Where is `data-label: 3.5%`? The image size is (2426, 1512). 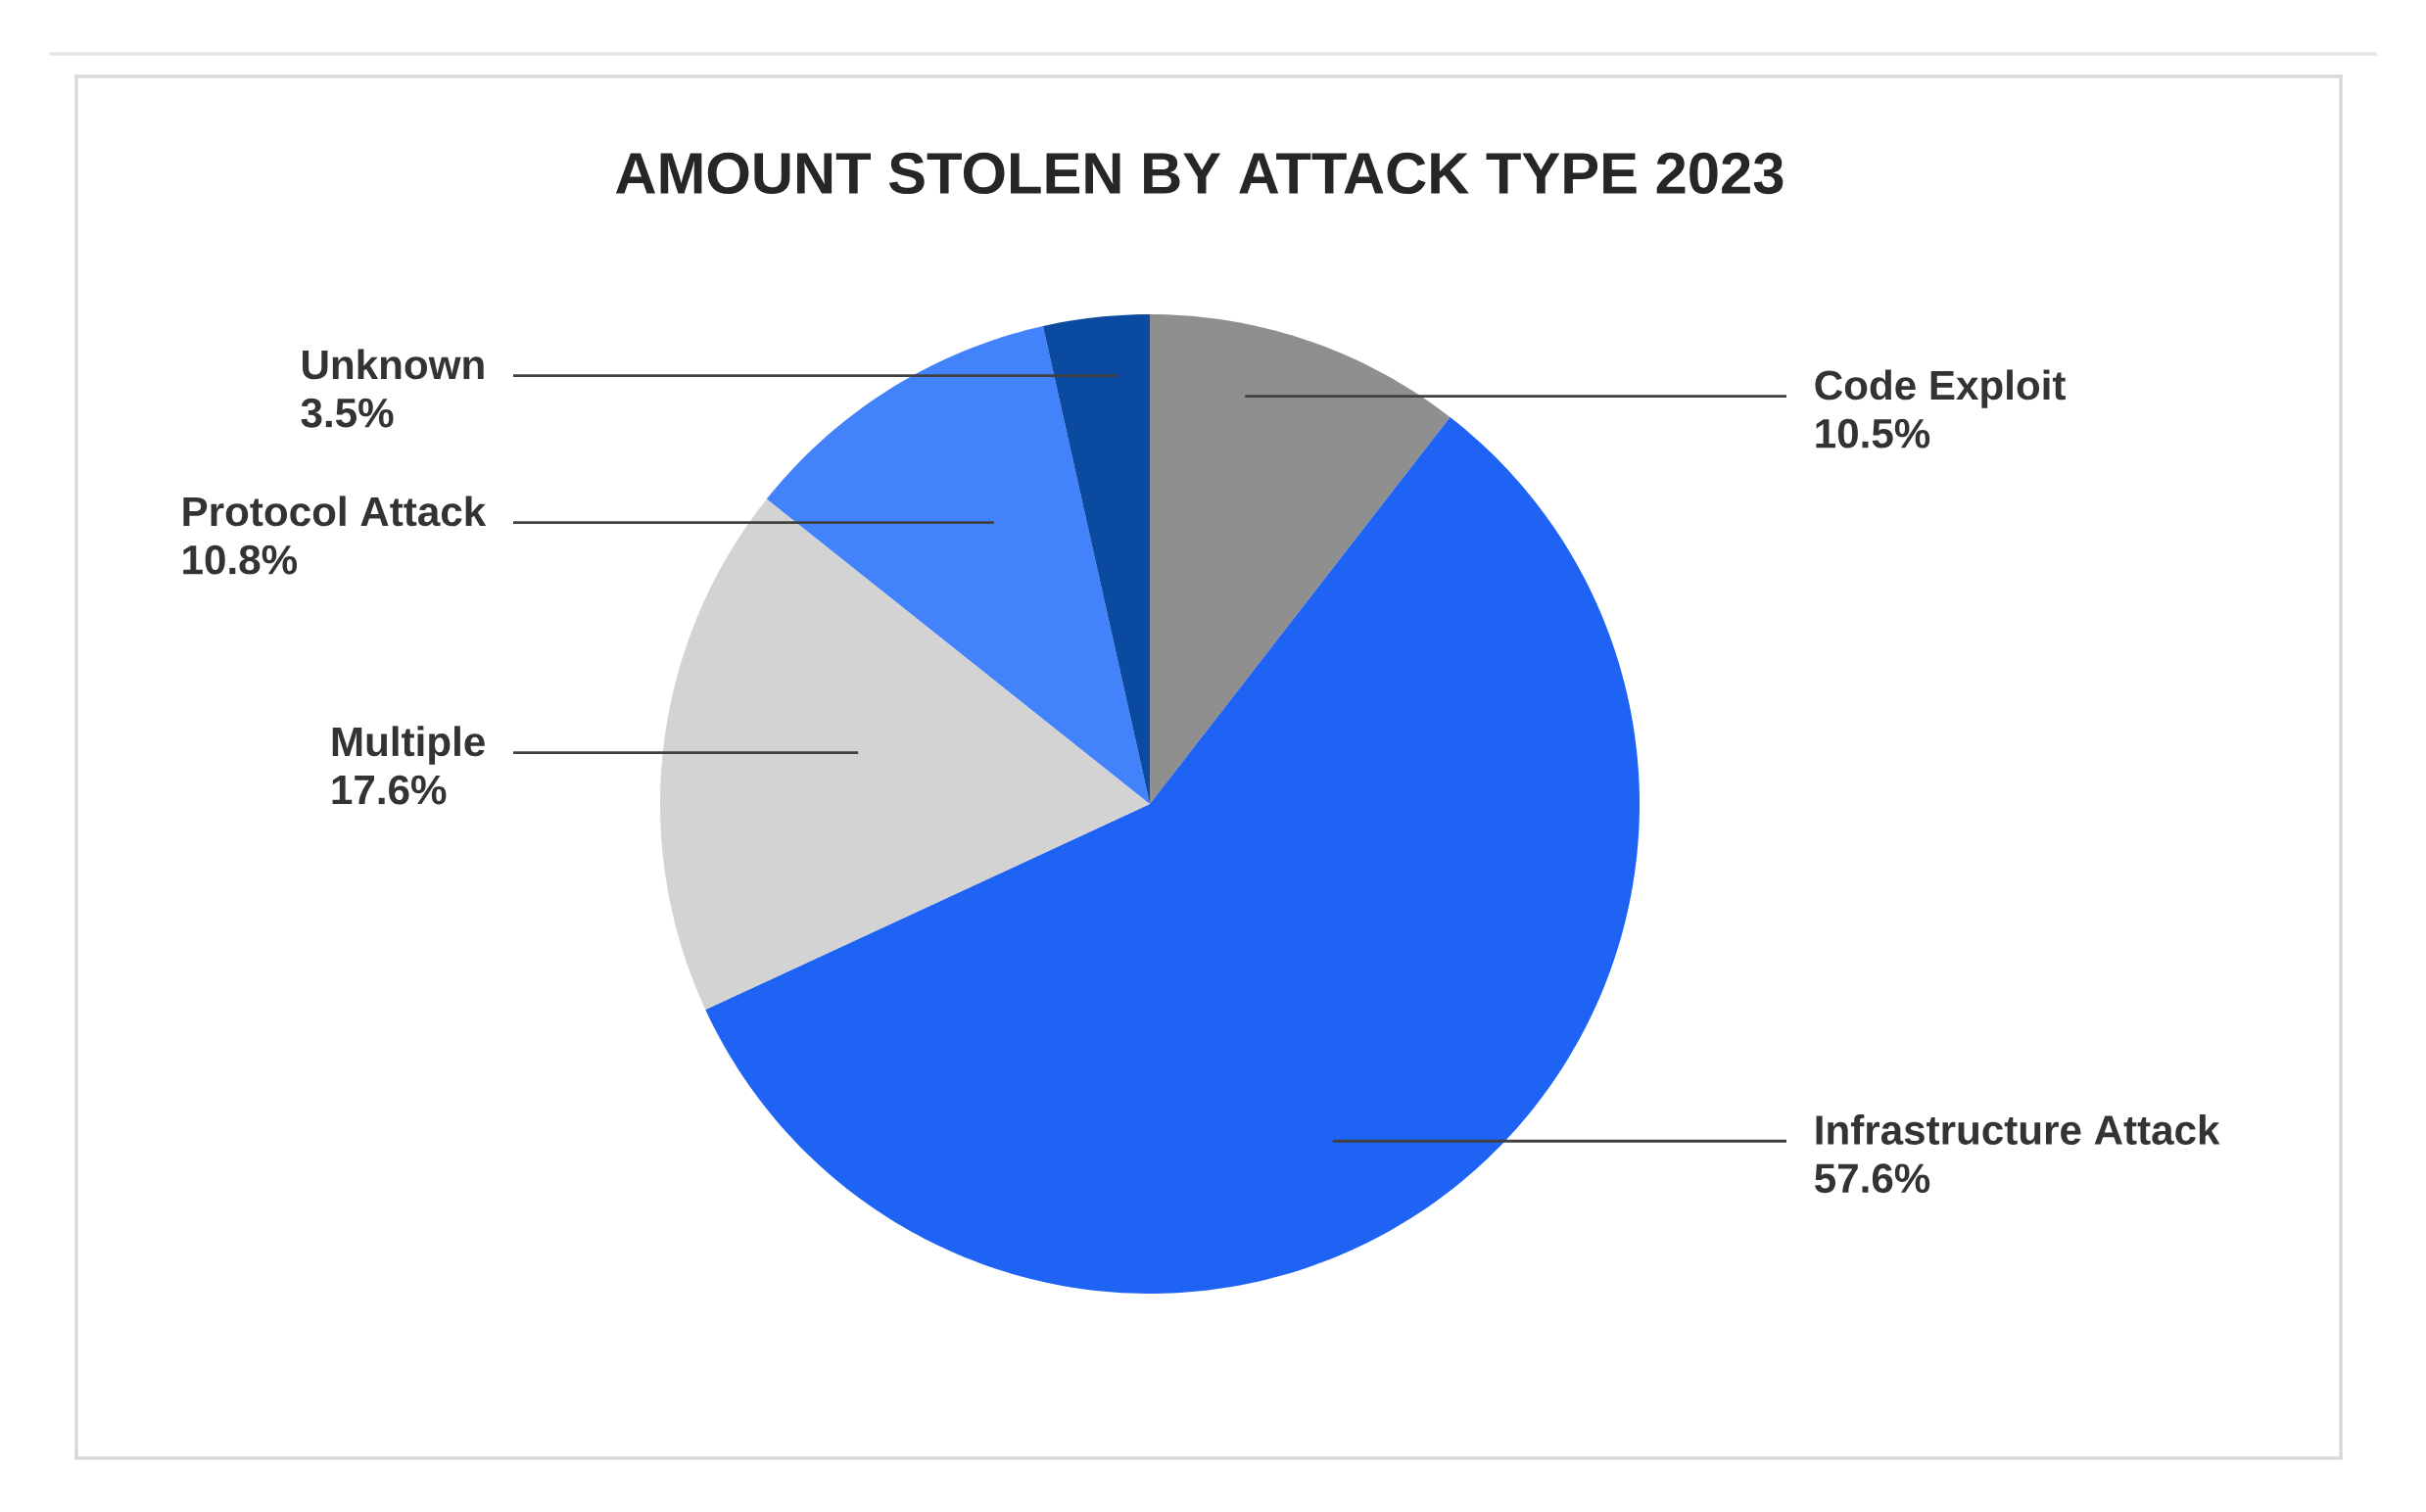
data-label: 3.5% is located at coordinates (347, 413).